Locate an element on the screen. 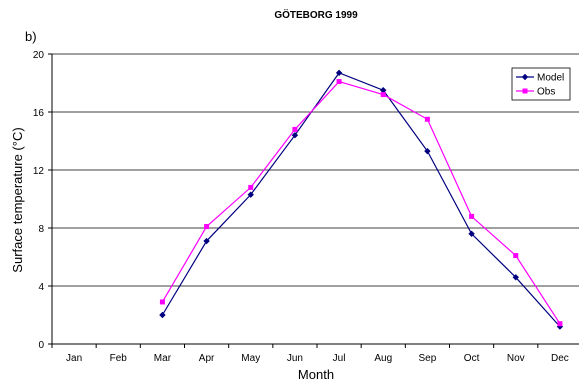 This screenshot has width=579, height=383. y-tick-label: 12 is located at coordinates (39, 171).